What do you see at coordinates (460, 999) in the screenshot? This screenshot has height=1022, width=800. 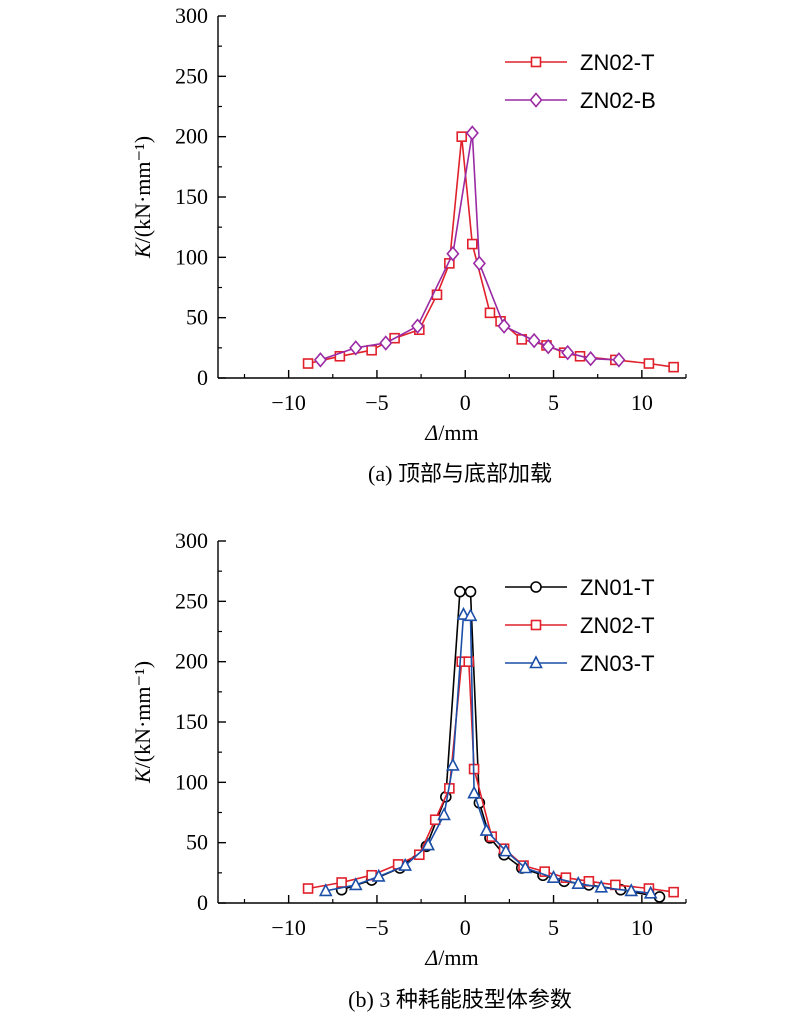 I see `chart-caption: (b) 3 种耗能肢型体参数` at bounding box center [460, 999].